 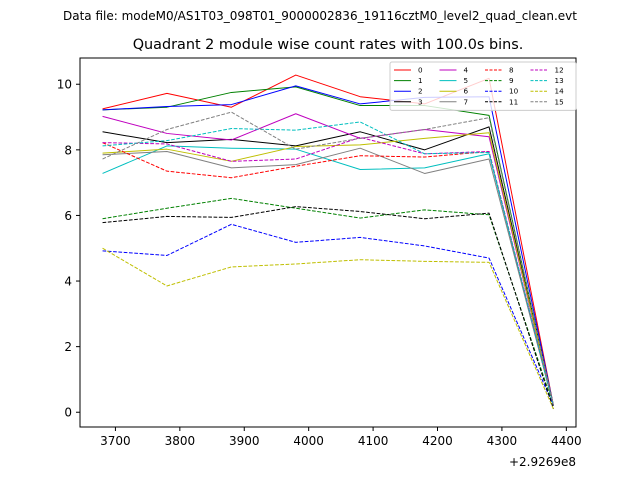 What do you see at coordinates (373, 441) in the screenshot?
I see `x-tick-label: 4100` at bounding box center [373, 441].